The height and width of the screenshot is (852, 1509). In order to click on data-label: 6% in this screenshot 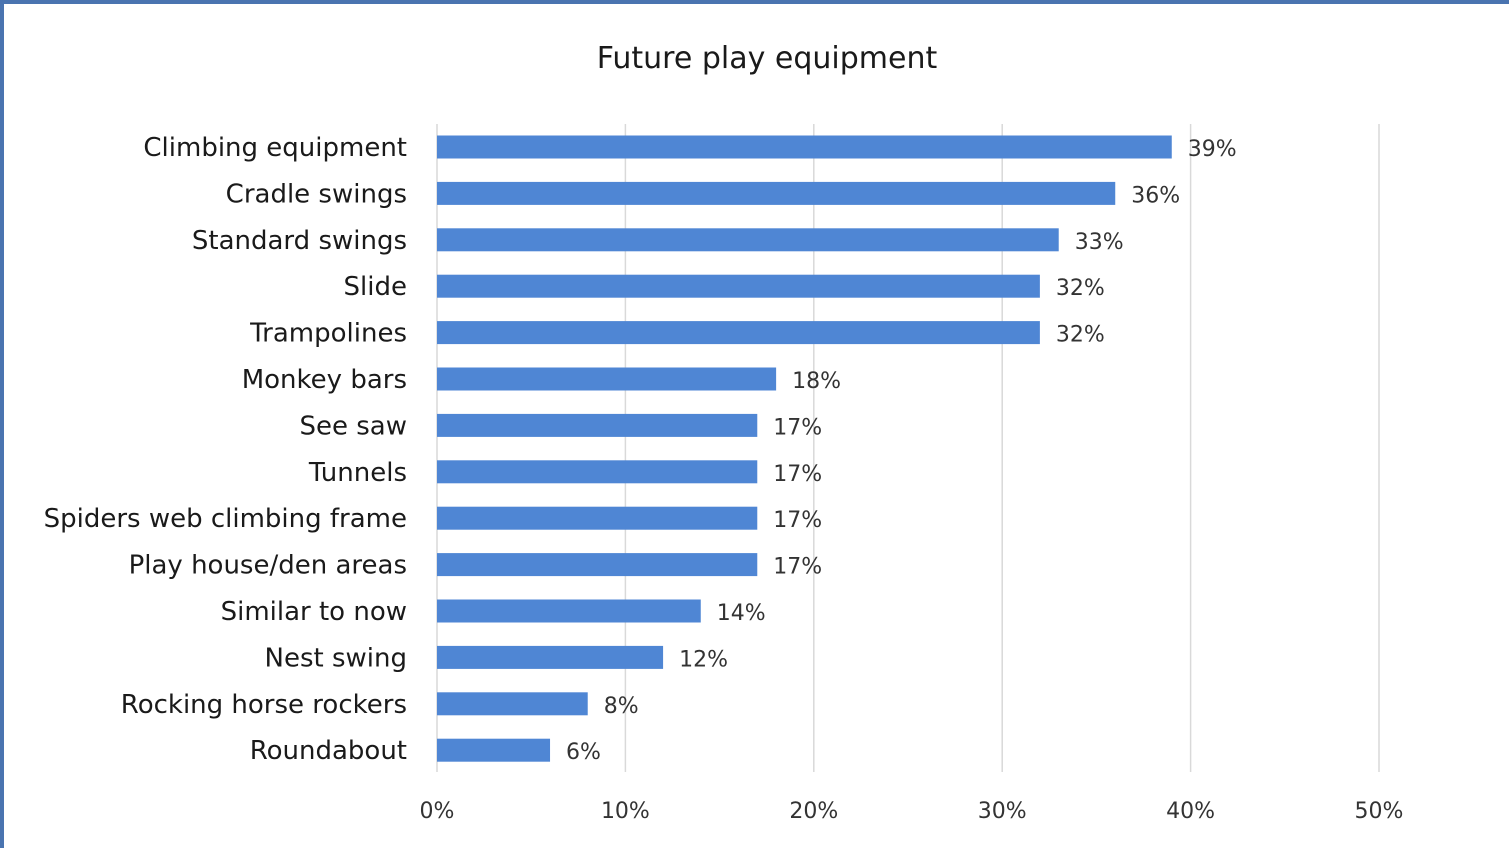, I will do `click(583, 752)`.